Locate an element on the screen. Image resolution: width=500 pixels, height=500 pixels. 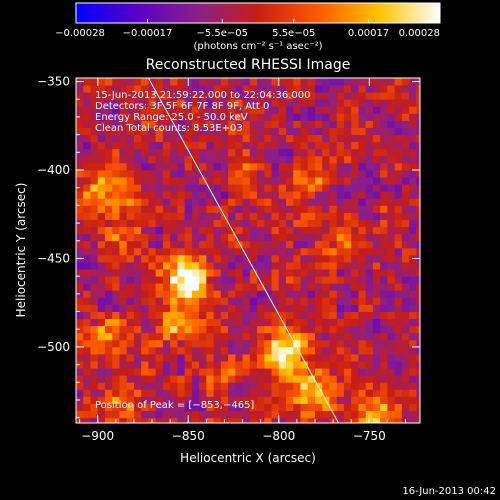
colorbar-tick-label: −0.00028 is located at coordinates (80, 33).